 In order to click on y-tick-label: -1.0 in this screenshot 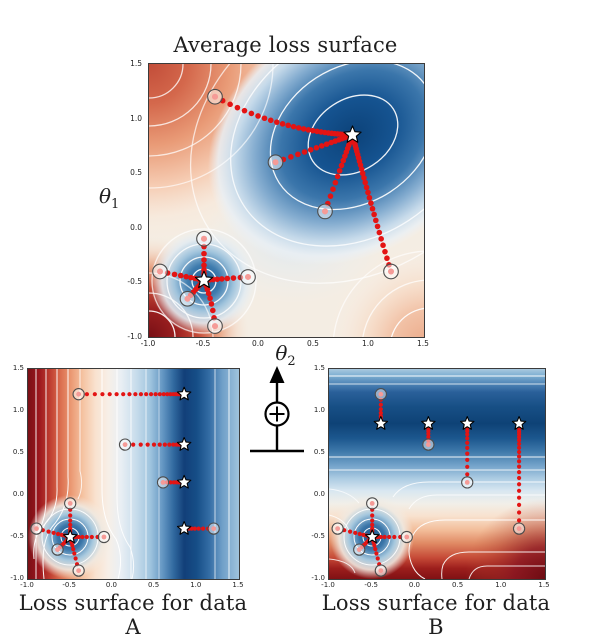, I will do `click(134, 336)`.